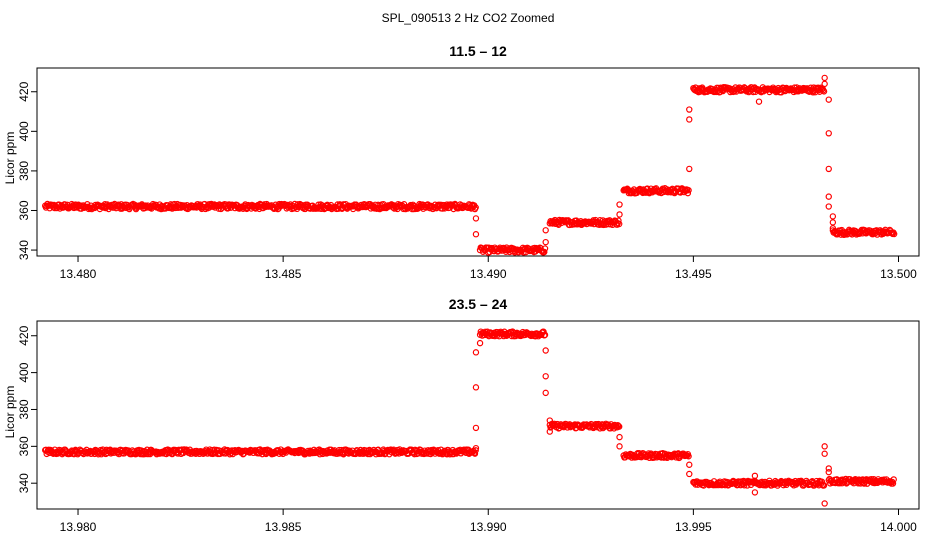  What do you see at coordinates (78, 274) in the screenshot?
I see `x-tick-label: 13.480` at bounding box center [78, 274].